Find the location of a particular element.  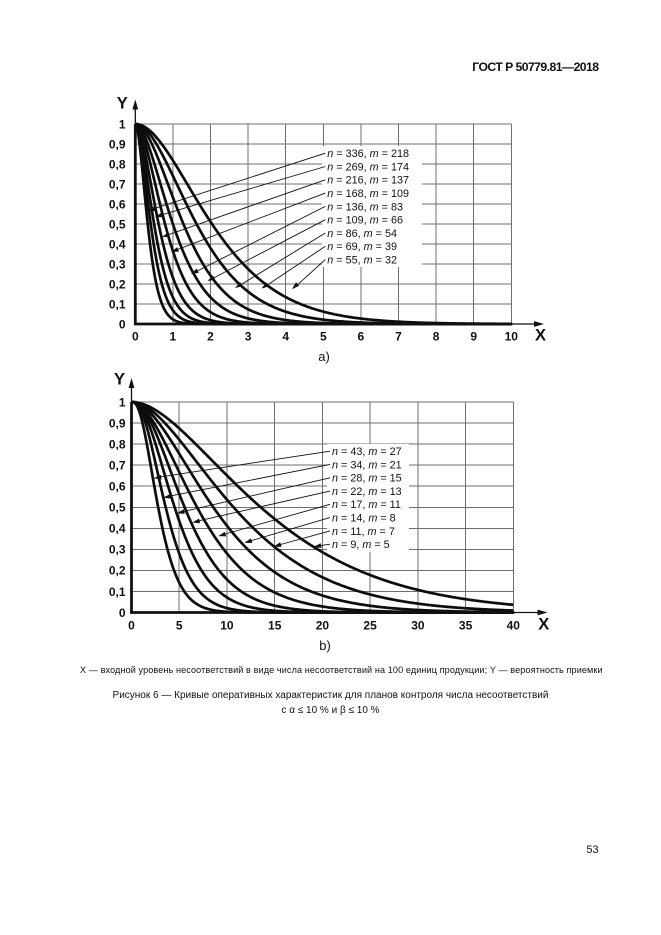

svg-text: 2 is located at coordinates (210, 337).